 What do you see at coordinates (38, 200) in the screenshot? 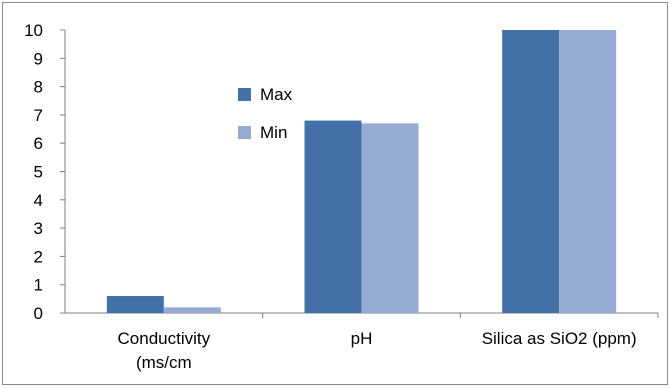
I see `y-tick-label: 4` at bounding box center [38, 200].